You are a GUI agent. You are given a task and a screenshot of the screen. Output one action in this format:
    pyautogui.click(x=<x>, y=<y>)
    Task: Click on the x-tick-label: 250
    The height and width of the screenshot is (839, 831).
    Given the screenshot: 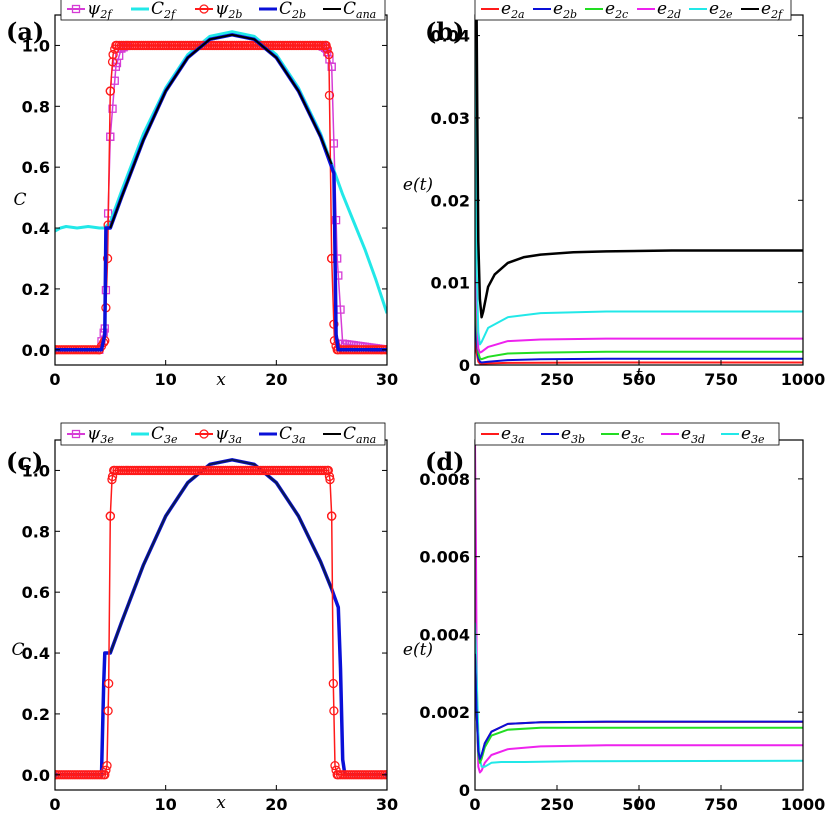 What is the action you would take?
    pyautogui.click(x=556, y=804)
    